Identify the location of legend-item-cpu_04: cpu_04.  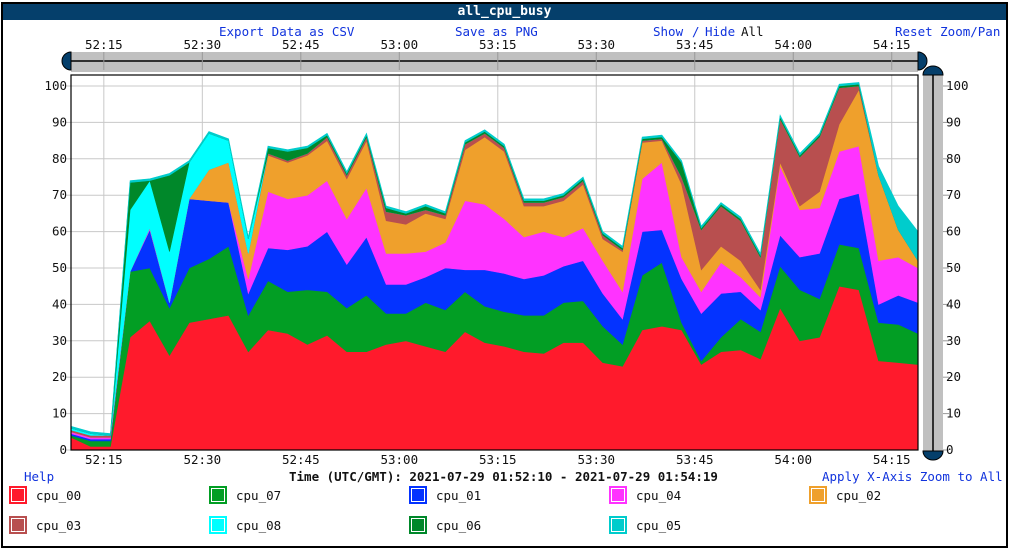
(645, 495).